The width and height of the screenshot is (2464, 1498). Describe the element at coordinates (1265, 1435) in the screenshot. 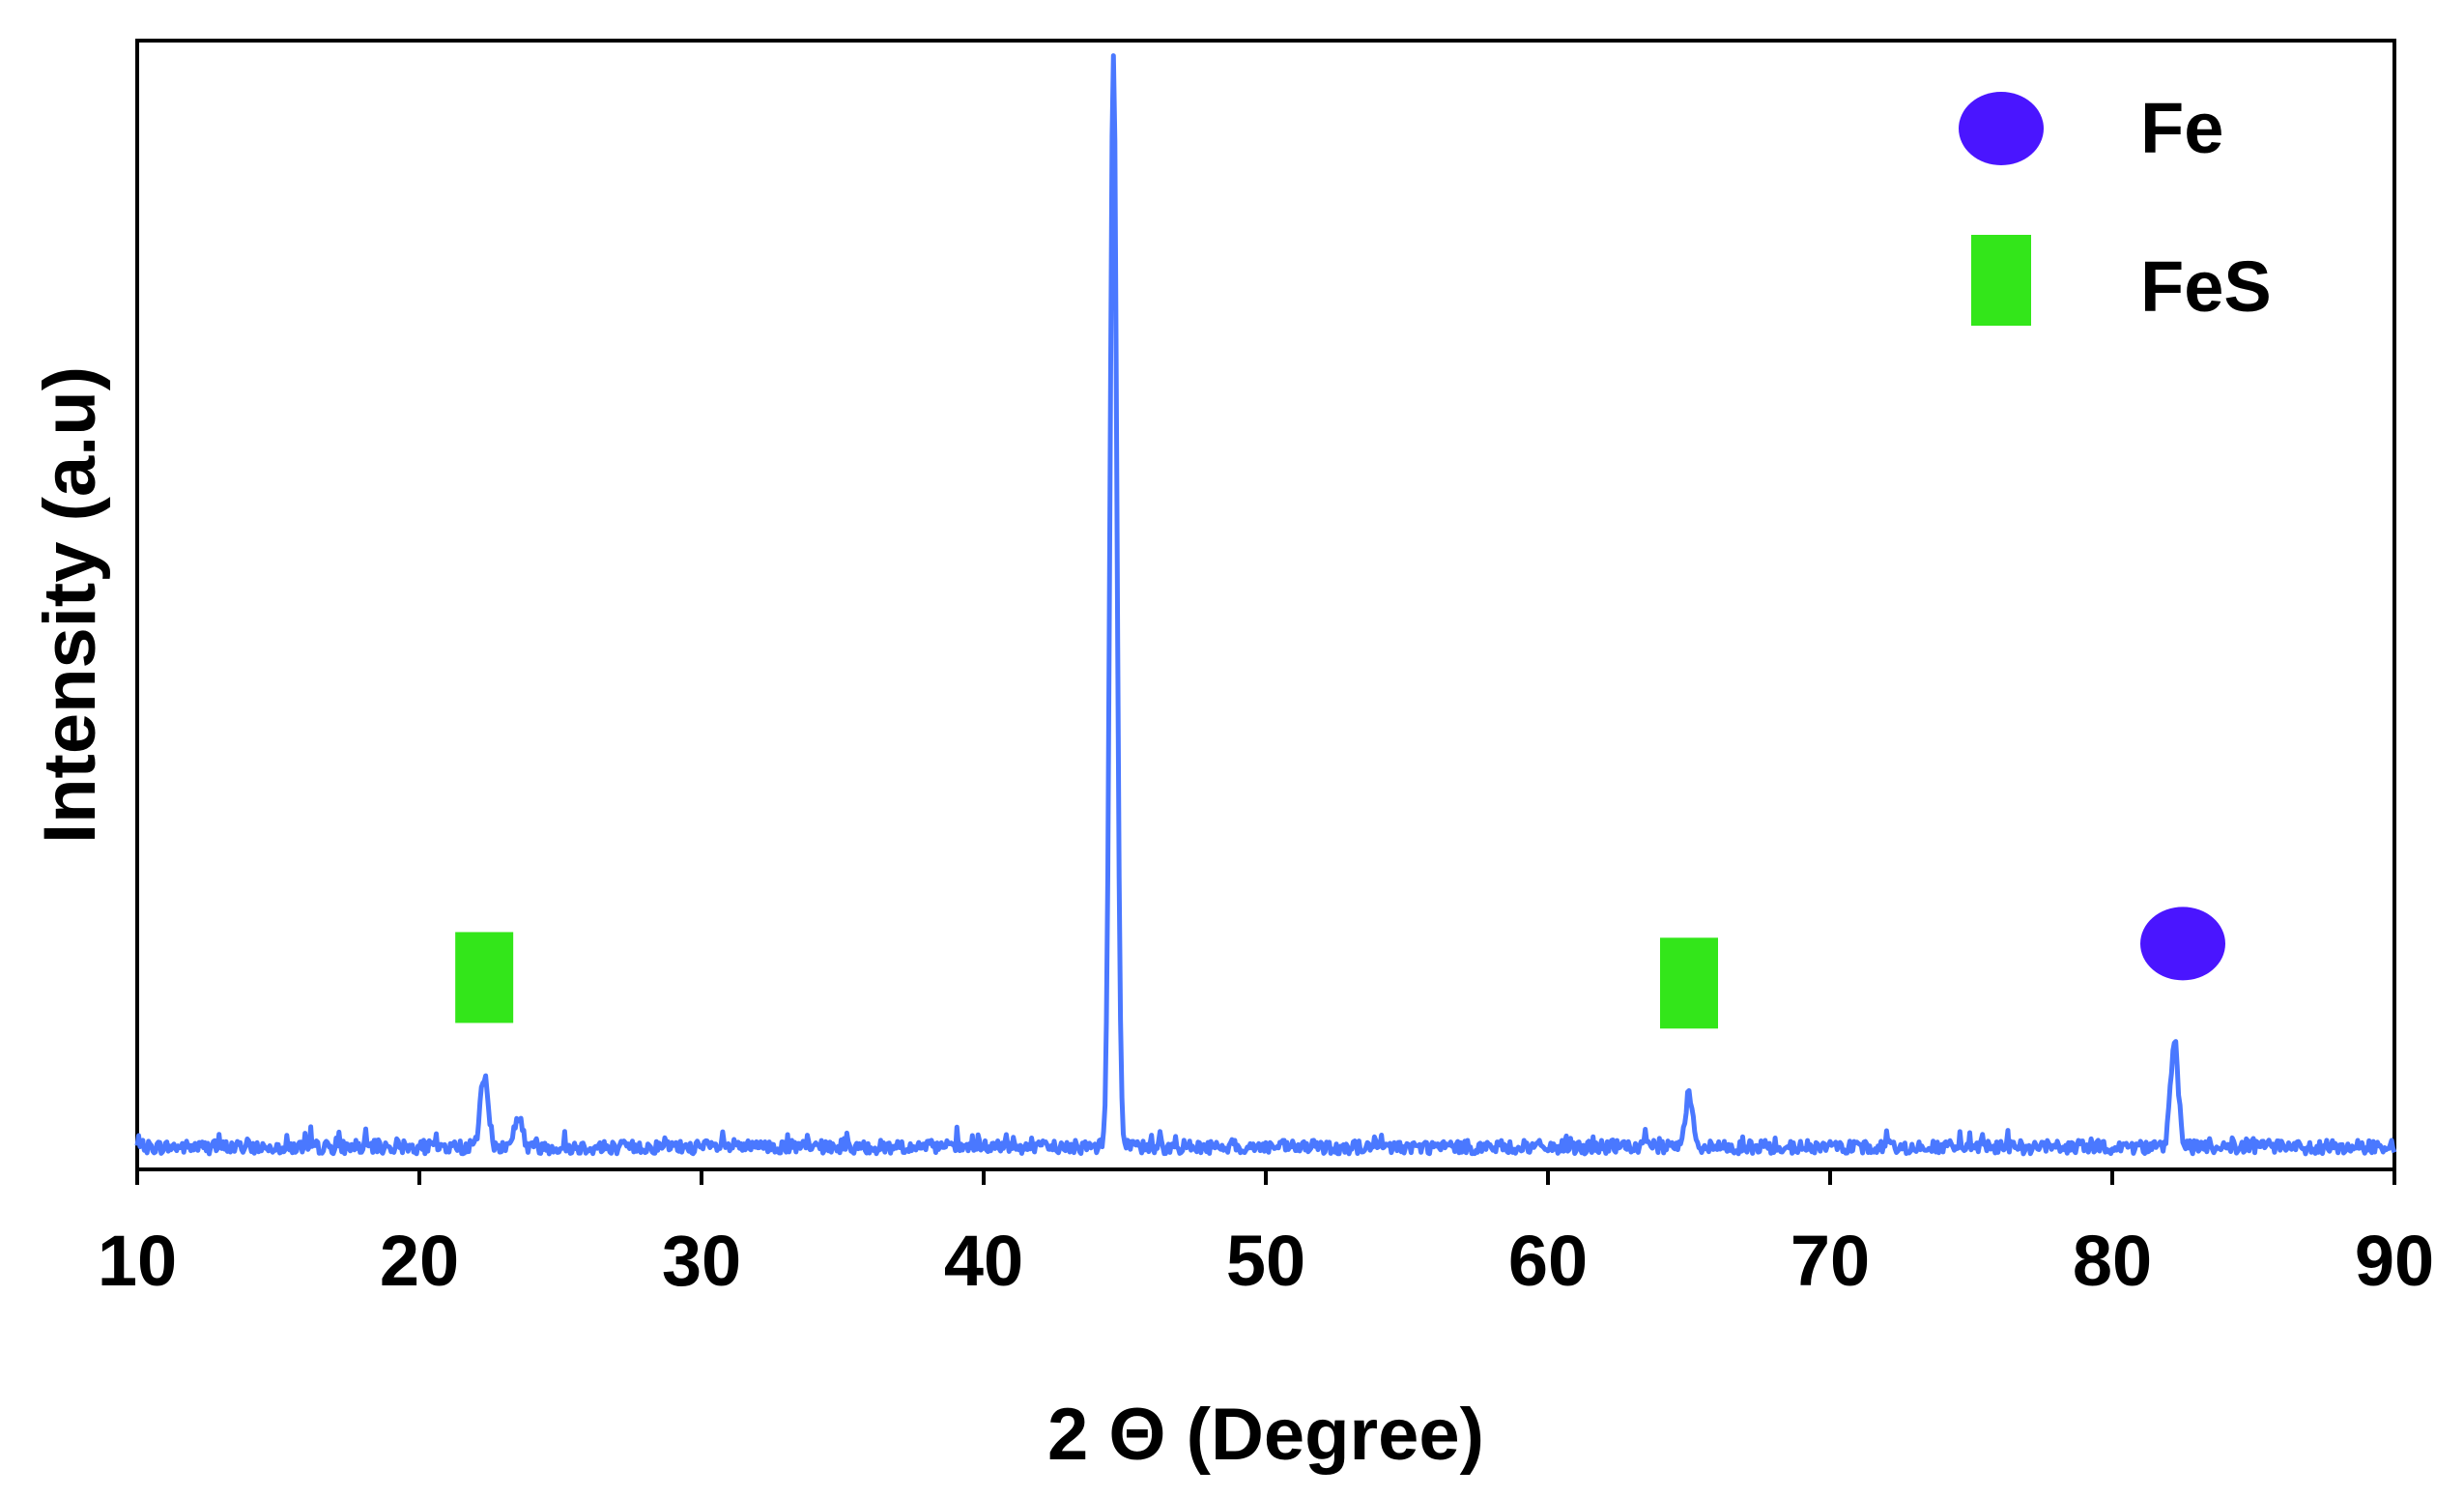

I see `x-axis-title: 2 Θ (Degree)` at that location.